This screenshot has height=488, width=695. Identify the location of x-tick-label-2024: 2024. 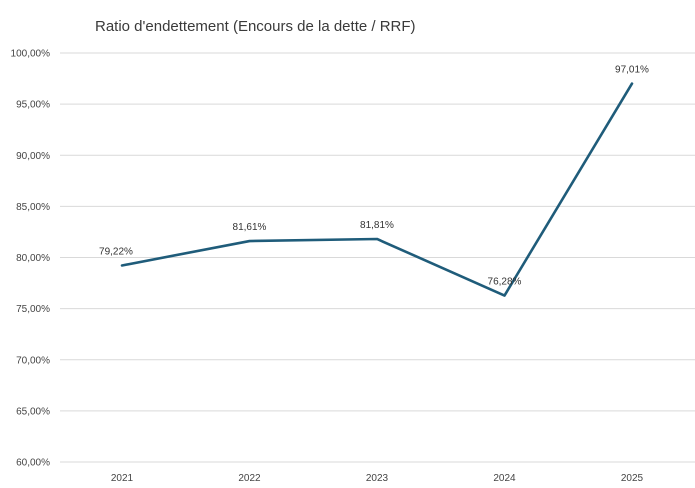
(504, 478).